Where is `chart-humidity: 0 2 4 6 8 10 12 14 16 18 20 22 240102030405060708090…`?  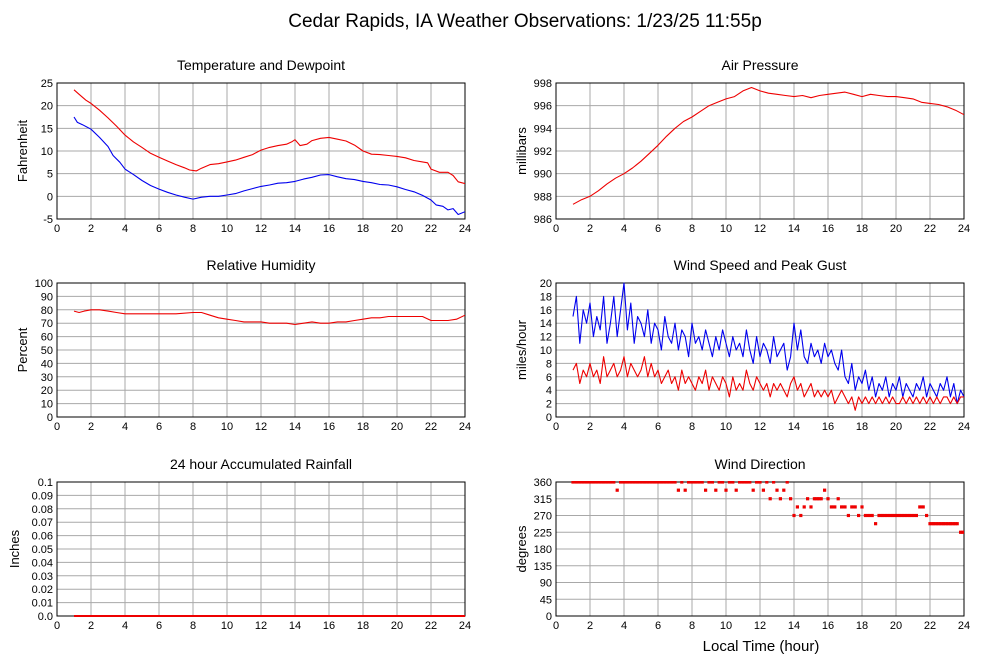
chart-humidity: 0 2 4 6 8 10 12 14 16 18 20 22 240102030405060708090… is located at coordinates (243, 345).